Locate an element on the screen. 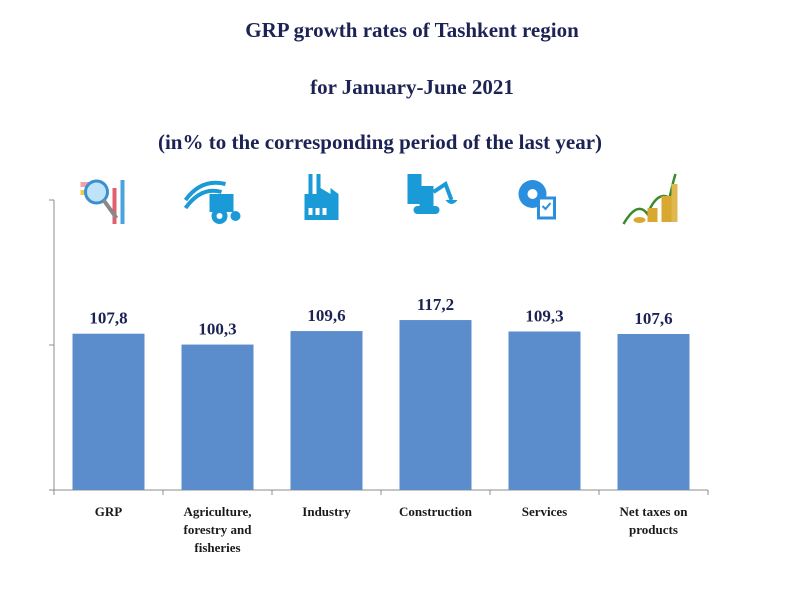 The width and height of the screenshot is (800, 600). tractor-field-icon is located at coordinates (212, 202).